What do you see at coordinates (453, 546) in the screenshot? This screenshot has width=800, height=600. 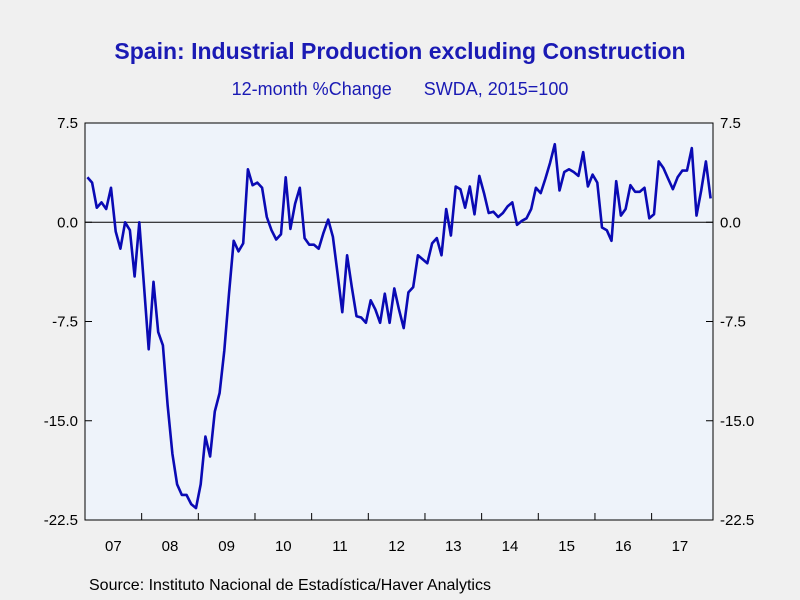 I see `x-tick-label: 13` at bounding box center [453, 546].